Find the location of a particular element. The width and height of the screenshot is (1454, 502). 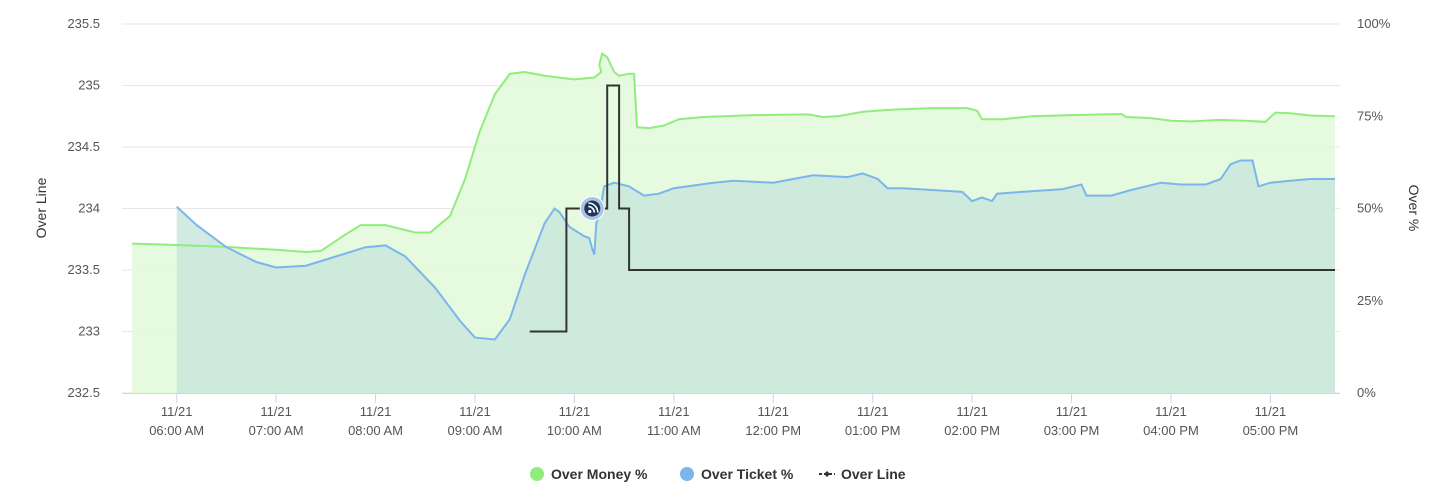

x-tick-time: 05:00 PM is located at coordinates (1271, 430).